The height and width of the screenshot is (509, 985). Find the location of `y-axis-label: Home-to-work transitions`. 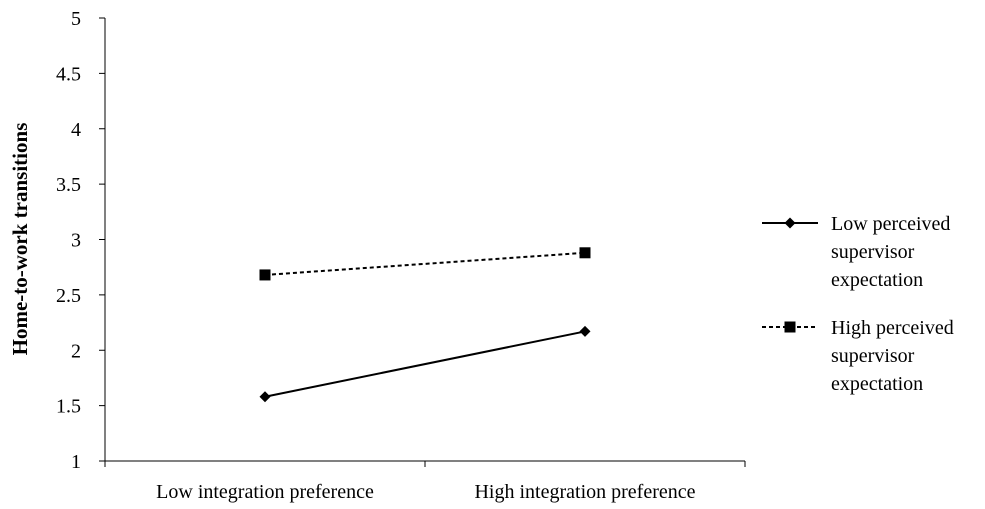

y-axis-label: Home-to-work transitions is located at coordinates (20, 239).